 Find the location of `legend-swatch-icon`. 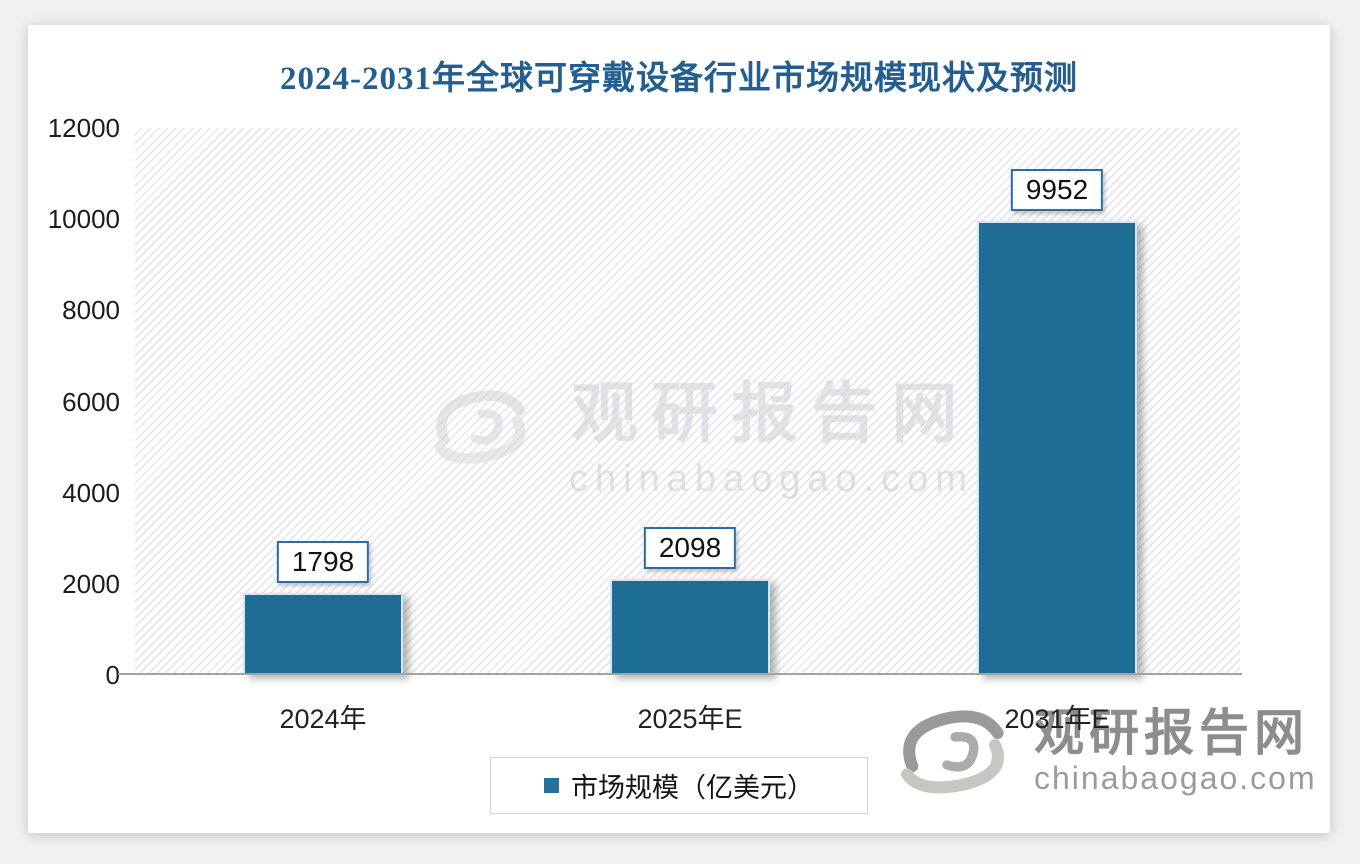

legend-swatch-icon is located at coordinates (551, 785).